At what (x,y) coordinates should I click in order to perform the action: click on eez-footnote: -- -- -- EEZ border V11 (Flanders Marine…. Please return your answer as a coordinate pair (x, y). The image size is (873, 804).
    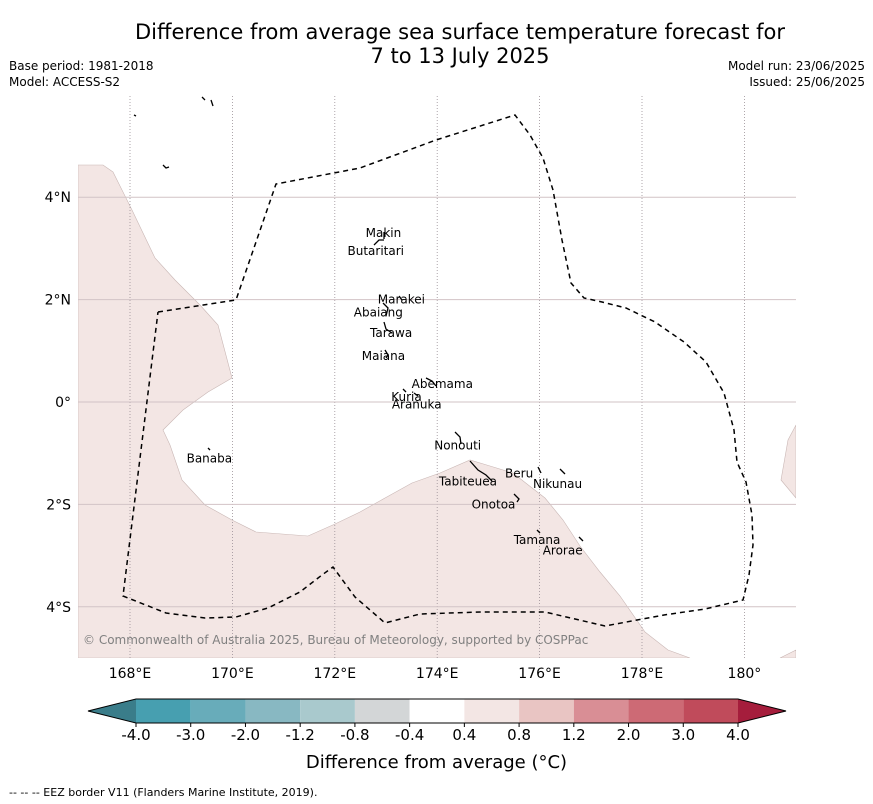
    Looking at the image, I should click on (163, 792).